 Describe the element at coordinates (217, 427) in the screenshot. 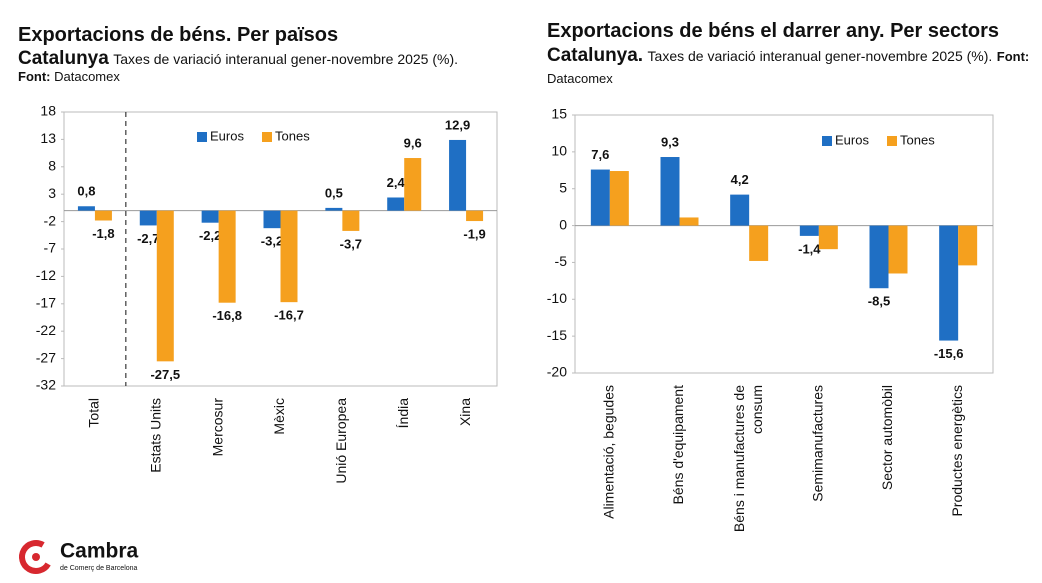

I see `x-tick-label: Mercosur` at that location.